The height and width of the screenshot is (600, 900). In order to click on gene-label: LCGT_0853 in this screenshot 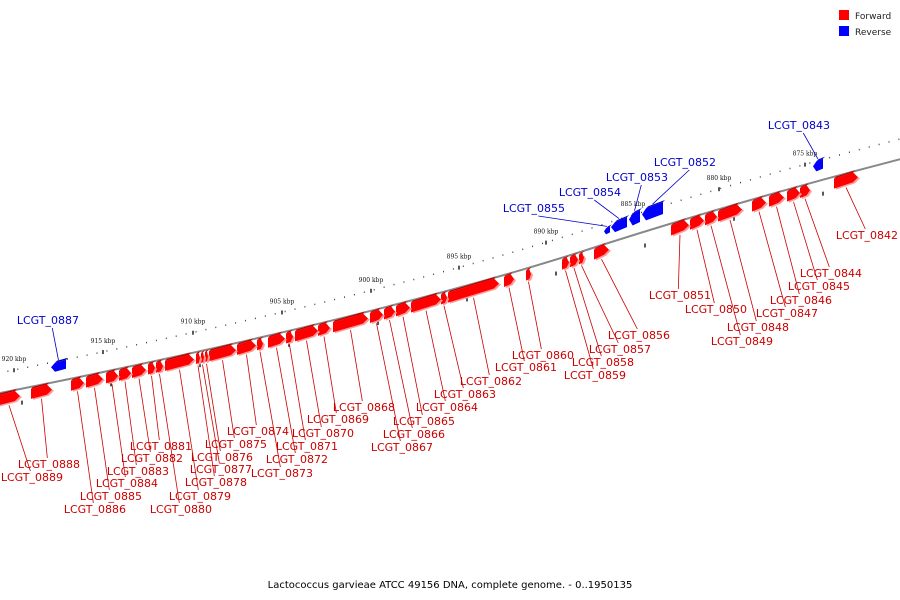, I will do `click(637, 177)`.